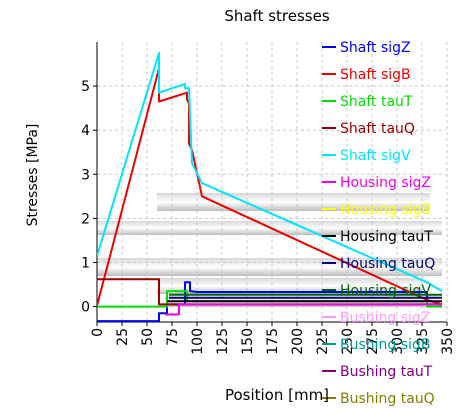 Image resolution: width=472 pixels, height=413 pixels. Describe the element at coordinates (385, 345) in the screenshot. I see `legend-label: Bushing sigB` at that location.